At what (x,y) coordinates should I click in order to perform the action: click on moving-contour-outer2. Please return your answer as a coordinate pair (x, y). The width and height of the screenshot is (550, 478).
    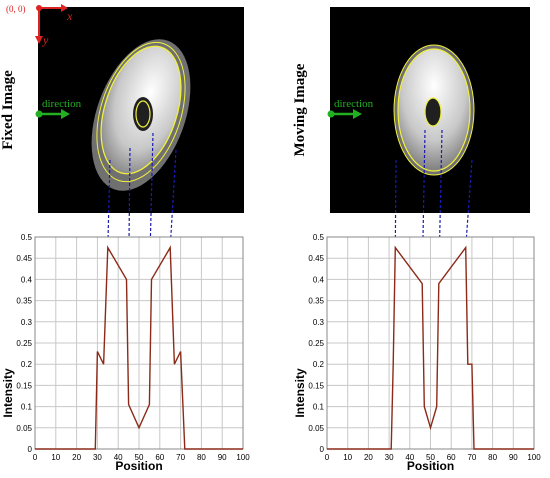
    Looking at the image, I should click on (434, 110).